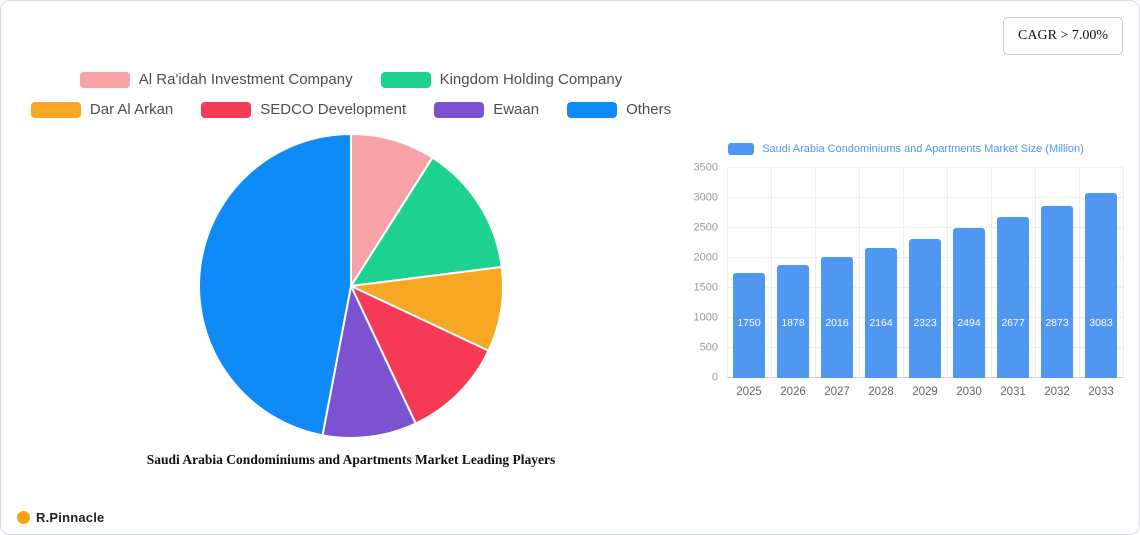 This screenshot has height=535, width=1140. What do you see at coordinates (516, 109) in the screenshot?
I see `legend-label: Ewaan` at bounding box center [516, 109].